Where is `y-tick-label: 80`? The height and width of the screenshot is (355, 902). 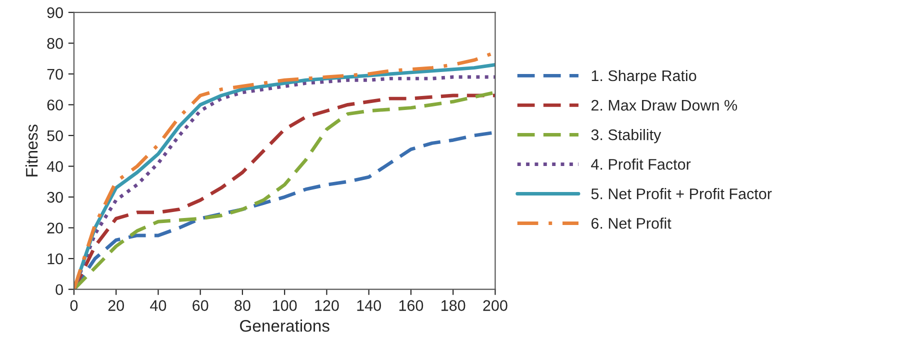
y-tick-label: 80 is located at coordinates (55, 43).